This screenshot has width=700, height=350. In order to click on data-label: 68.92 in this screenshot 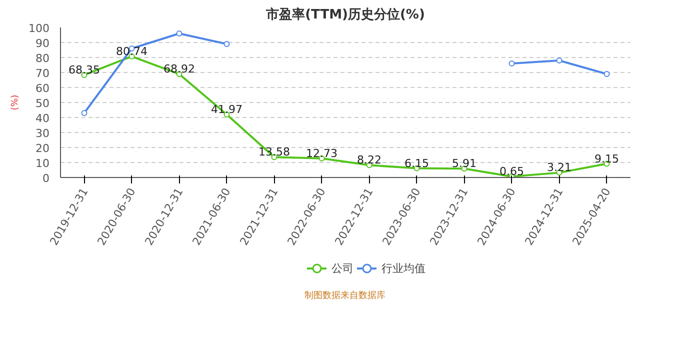, I will do `click(180, 69)`.